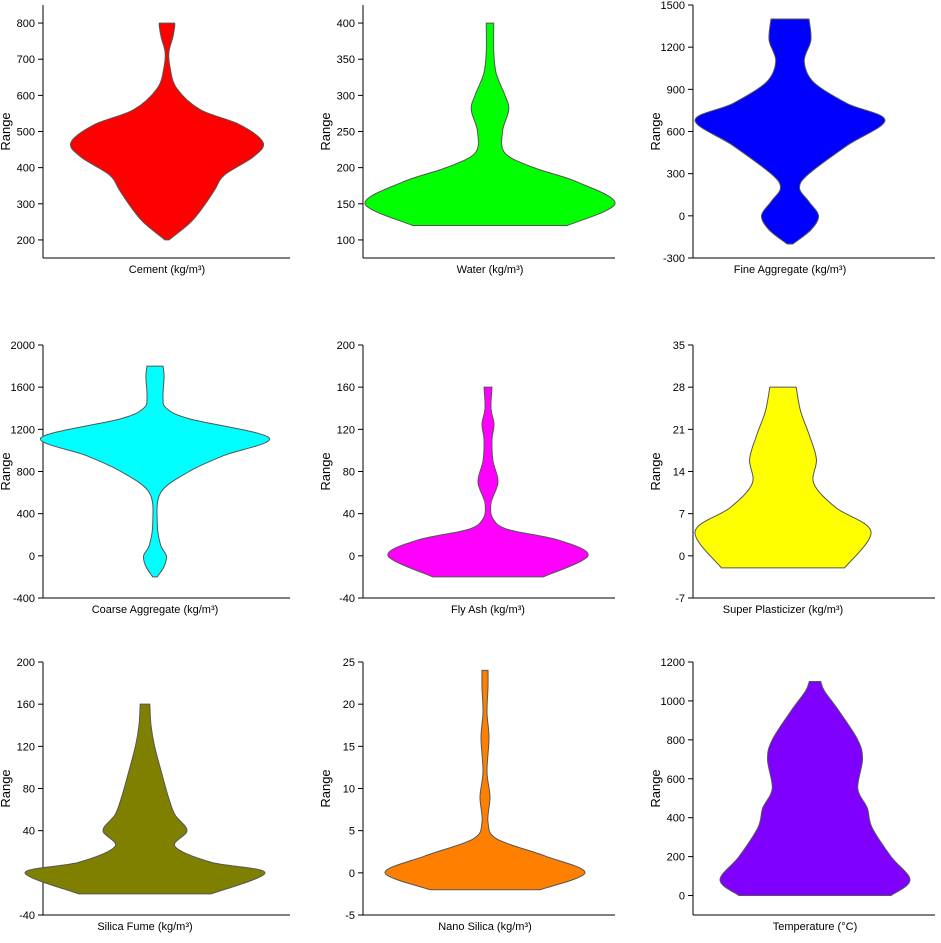 This screenshot has width=941, height=943. I want to click on y-tick-label: 250, so click(346, 133).